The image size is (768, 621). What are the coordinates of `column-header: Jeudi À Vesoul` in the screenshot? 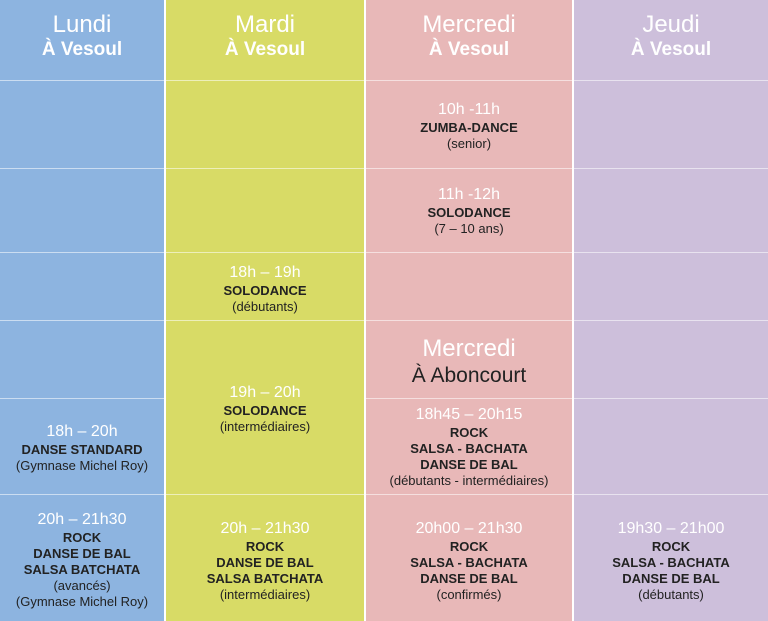 It's located at (671, 37).